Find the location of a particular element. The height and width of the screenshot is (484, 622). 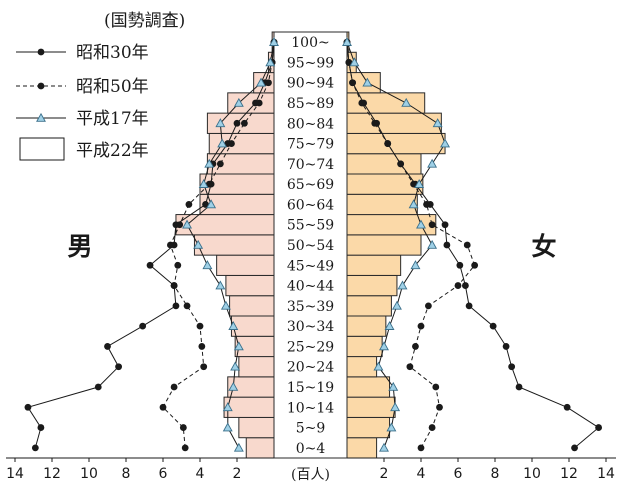

female-tick-label-14: 14 is located at coordinates (606, 474).